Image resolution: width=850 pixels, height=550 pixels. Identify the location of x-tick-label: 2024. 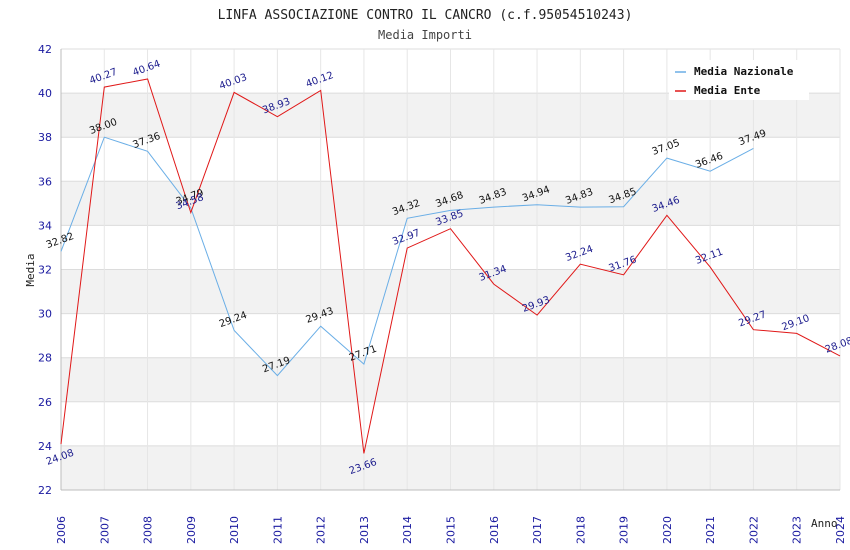
(840, 530).